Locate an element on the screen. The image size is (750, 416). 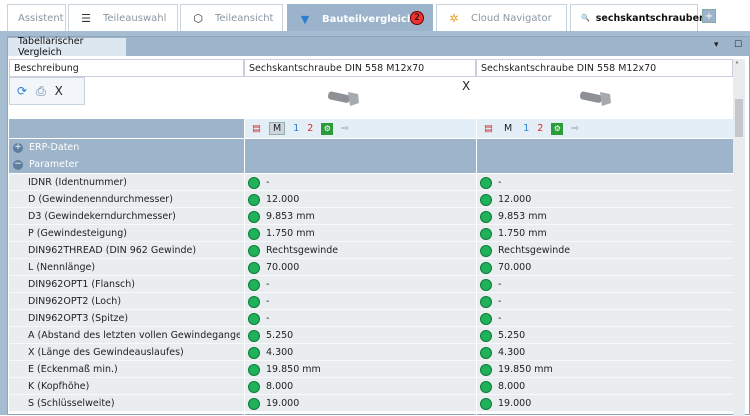
parameter-label: E (Eckenmaß min.) is located at coordinates (73, 369).